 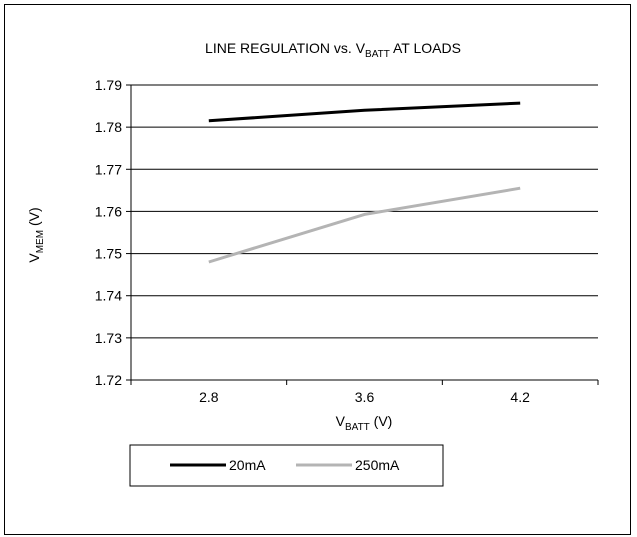 What do you see at coordinates (108, 296) in the screenshot?
I see `y-tick-label: 1.74` at bounding box center [108, 296].